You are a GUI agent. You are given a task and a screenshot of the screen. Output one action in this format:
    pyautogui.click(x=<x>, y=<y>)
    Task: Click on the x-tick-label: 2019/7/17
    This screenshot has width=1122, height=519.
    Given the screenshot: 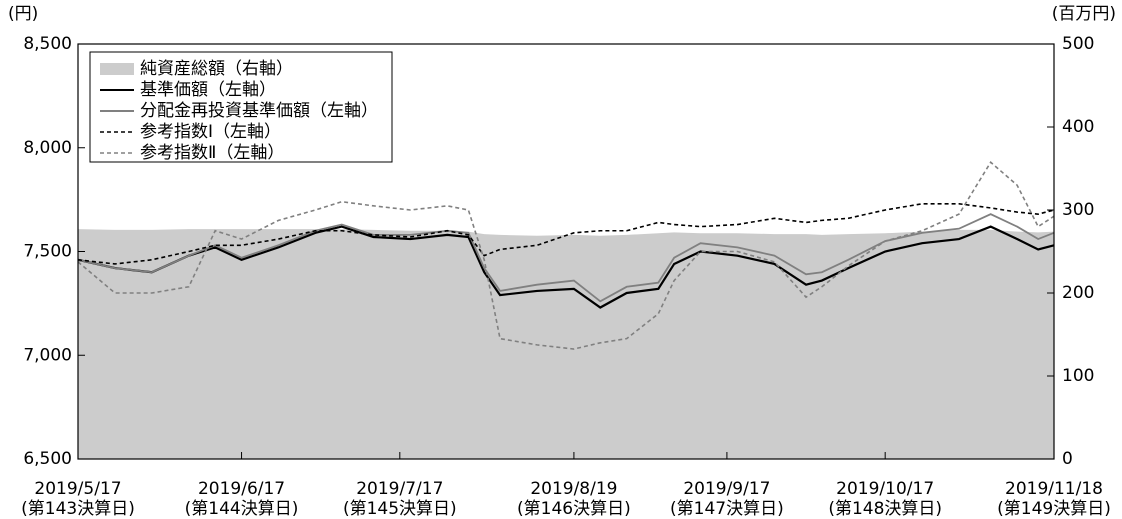 What is the action you would take?
    pyautogui.click(x=399, y=489)
    